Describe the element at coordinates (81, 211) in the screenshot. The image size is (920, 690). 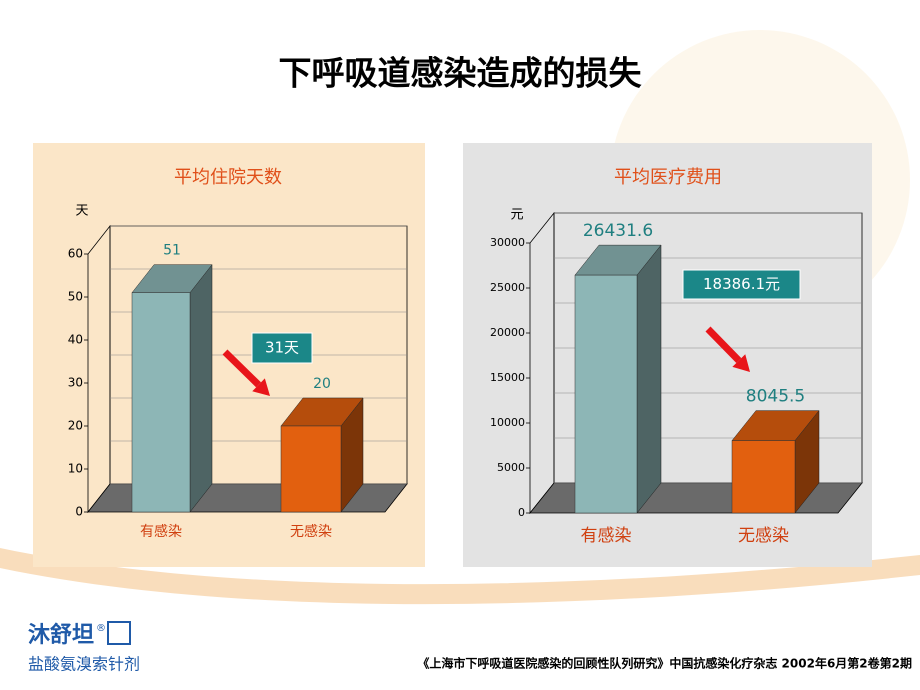
I see `axis-unit: 天` at that location.